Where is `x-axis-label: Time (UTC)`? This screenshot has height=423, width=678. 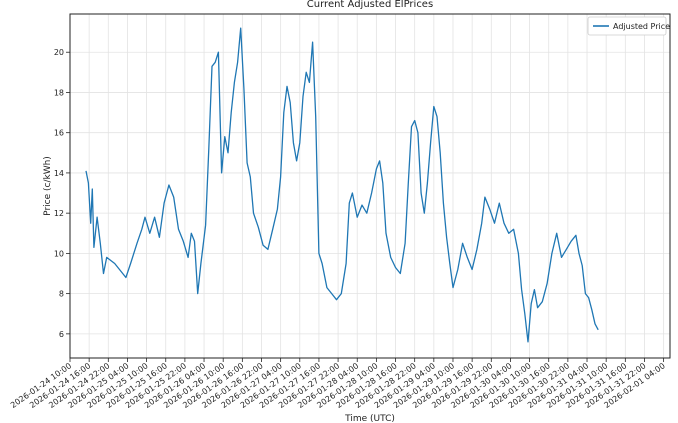
x-axis-label: Time (UTC) is located at coordinates (369, 418).